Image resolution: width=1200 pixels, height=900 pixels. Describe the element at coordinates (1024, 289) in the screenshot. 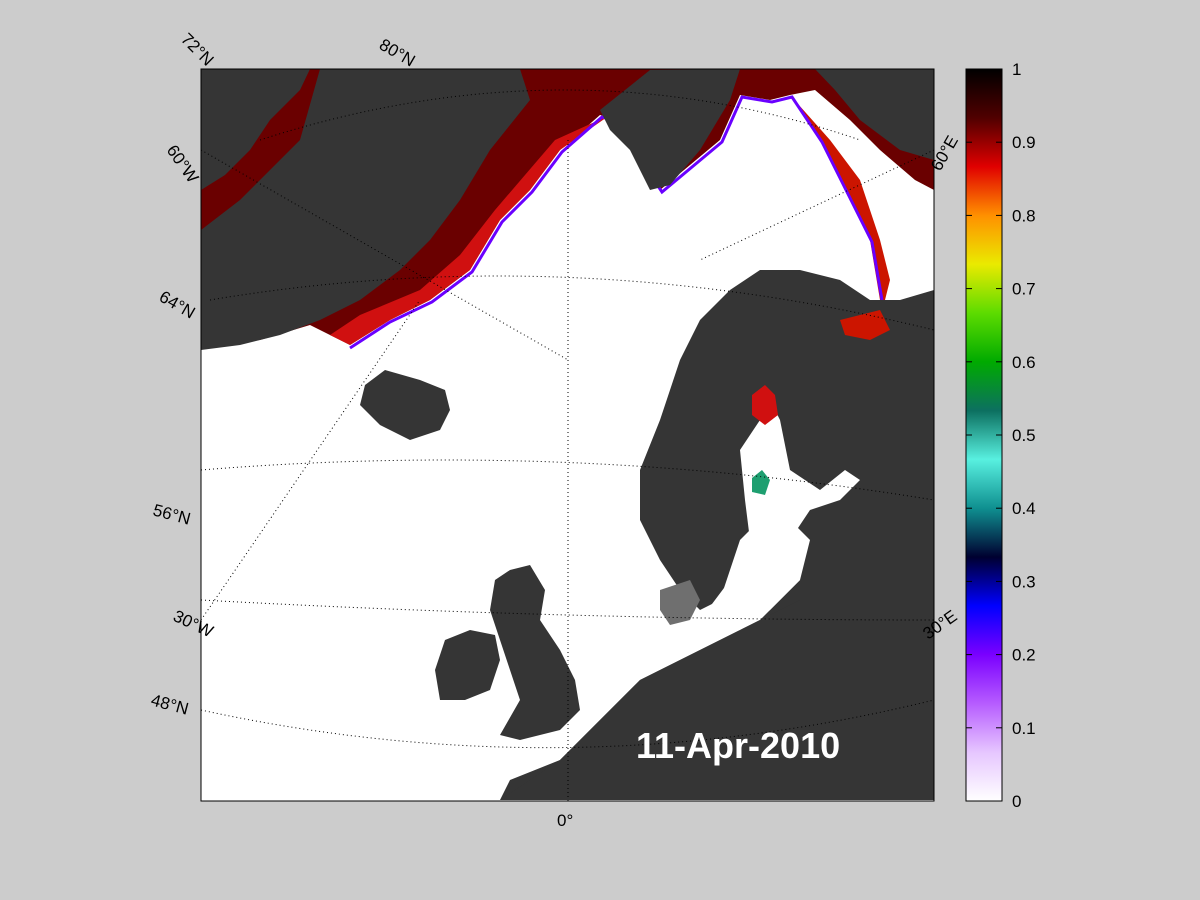

I see `colorbar-tick-label: 0.7` at that location.